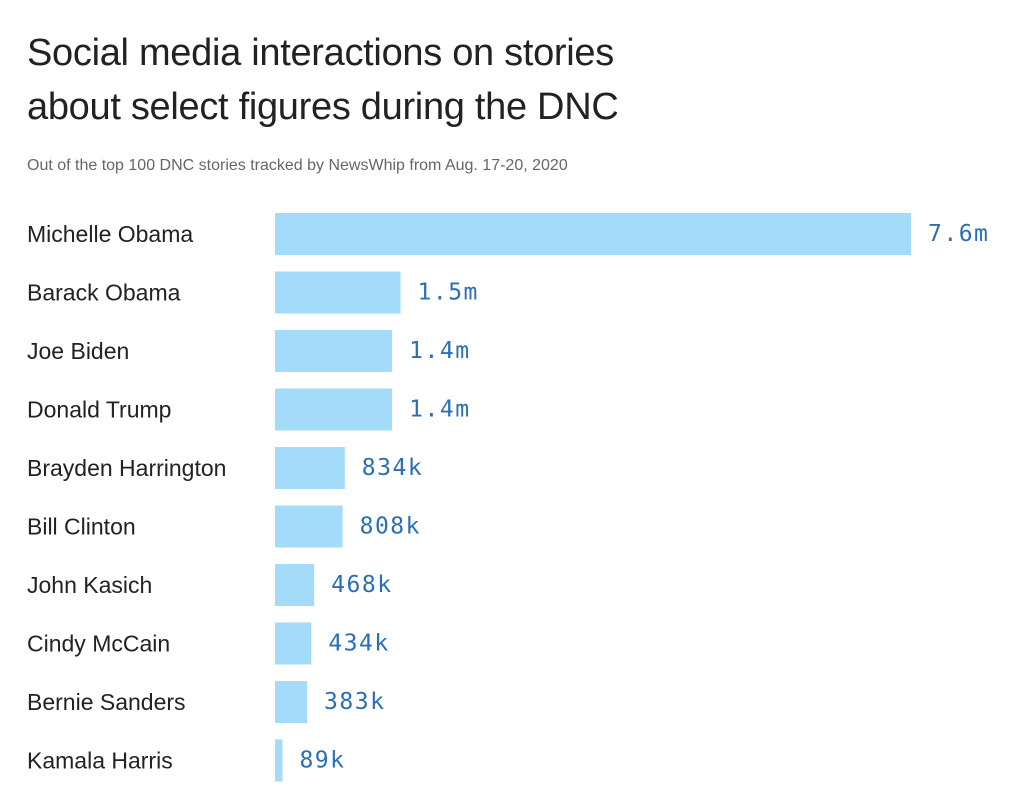 Image resolution: width=1024 pixels, height=808 pixels. I want to click on bar-row: Brayden Harrington 834k, so click(225, 468).